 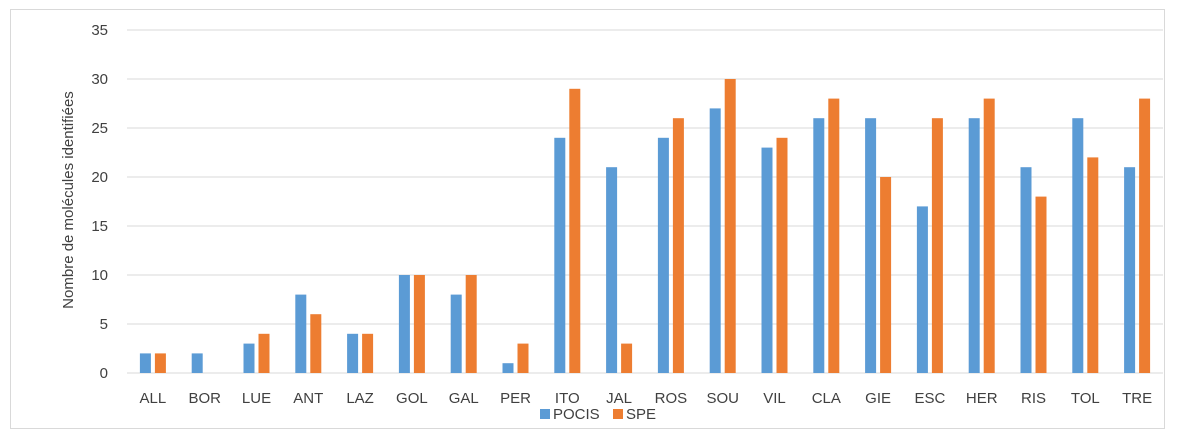 I want to click on x-tick-label: ROS, so click(x=671, y=398).